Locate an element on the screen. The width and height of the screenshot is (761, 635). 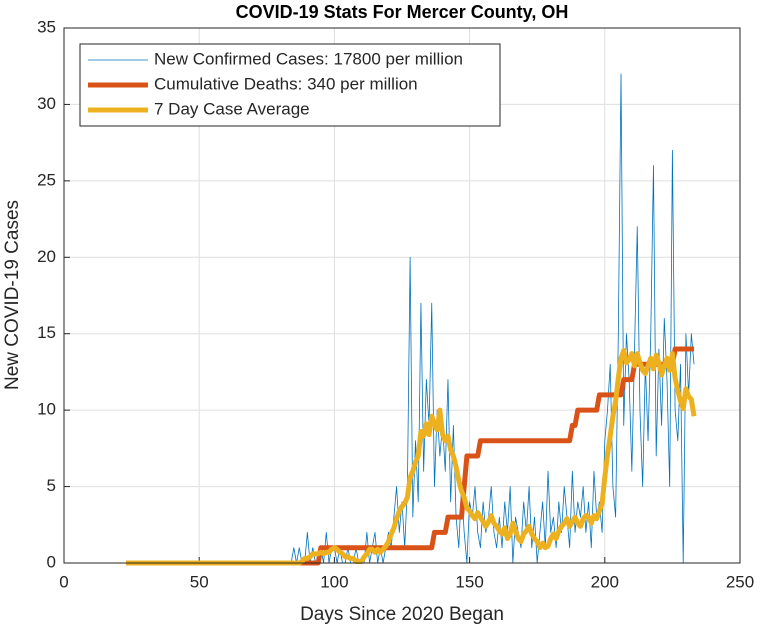
x-tick-label: 250 is located at coordinates (740, 581).